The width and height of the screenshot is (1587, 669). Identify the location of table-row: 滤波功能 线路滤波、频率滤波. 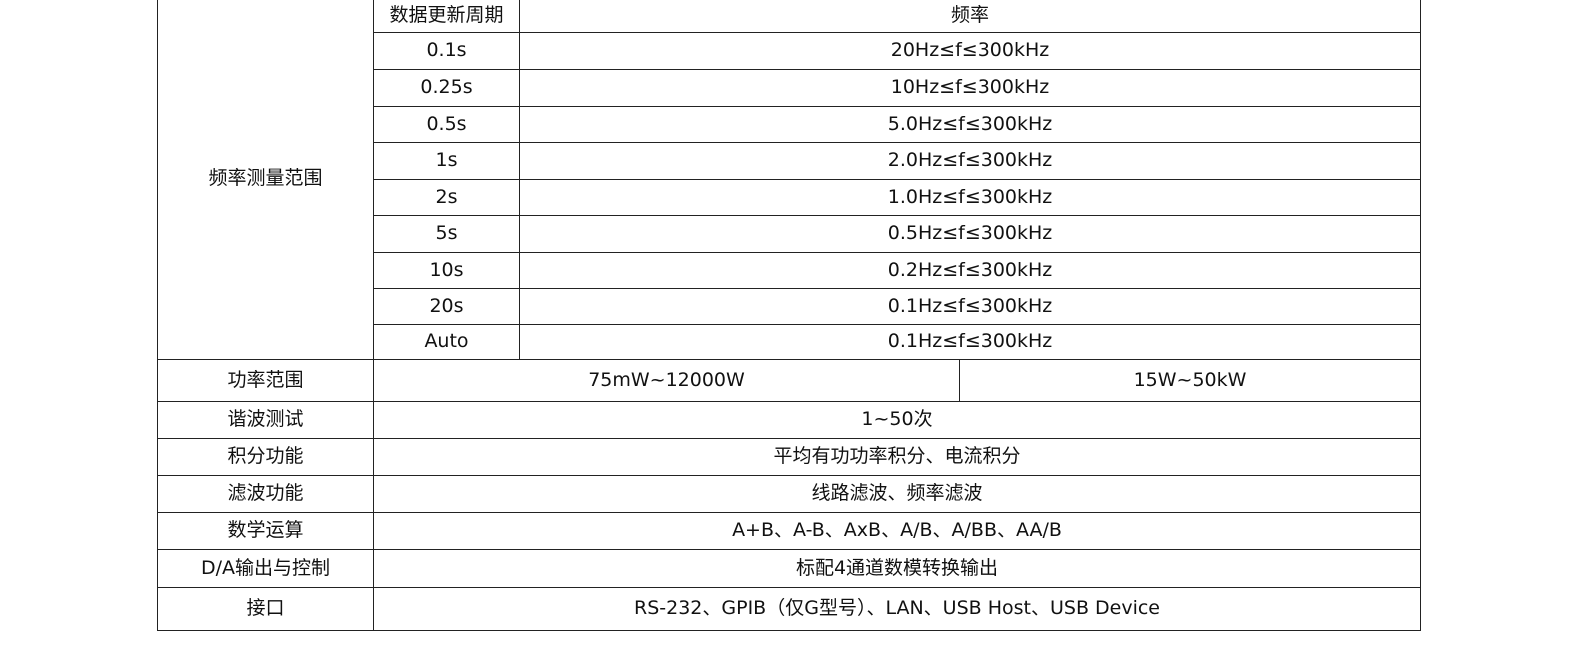
(789, 493).